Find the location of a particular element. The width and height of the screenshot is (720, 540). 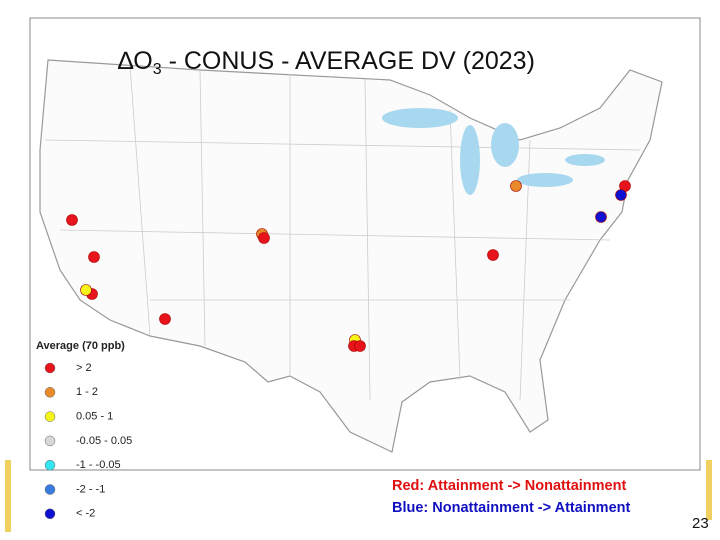

annotation: Blue: Nonattainment -> Attainment is located at coordinates (511, 508).